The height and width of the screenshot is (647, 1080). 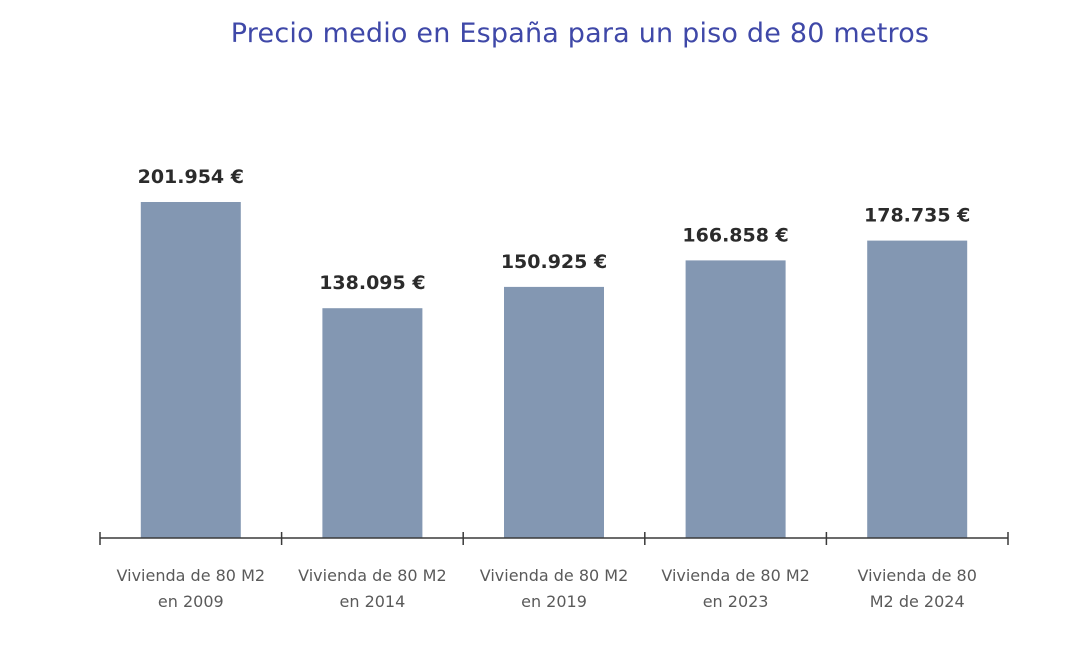 I want to click on category-label-2: Vivienda de 80 M2 en 2019, so click(x=554, y=588).